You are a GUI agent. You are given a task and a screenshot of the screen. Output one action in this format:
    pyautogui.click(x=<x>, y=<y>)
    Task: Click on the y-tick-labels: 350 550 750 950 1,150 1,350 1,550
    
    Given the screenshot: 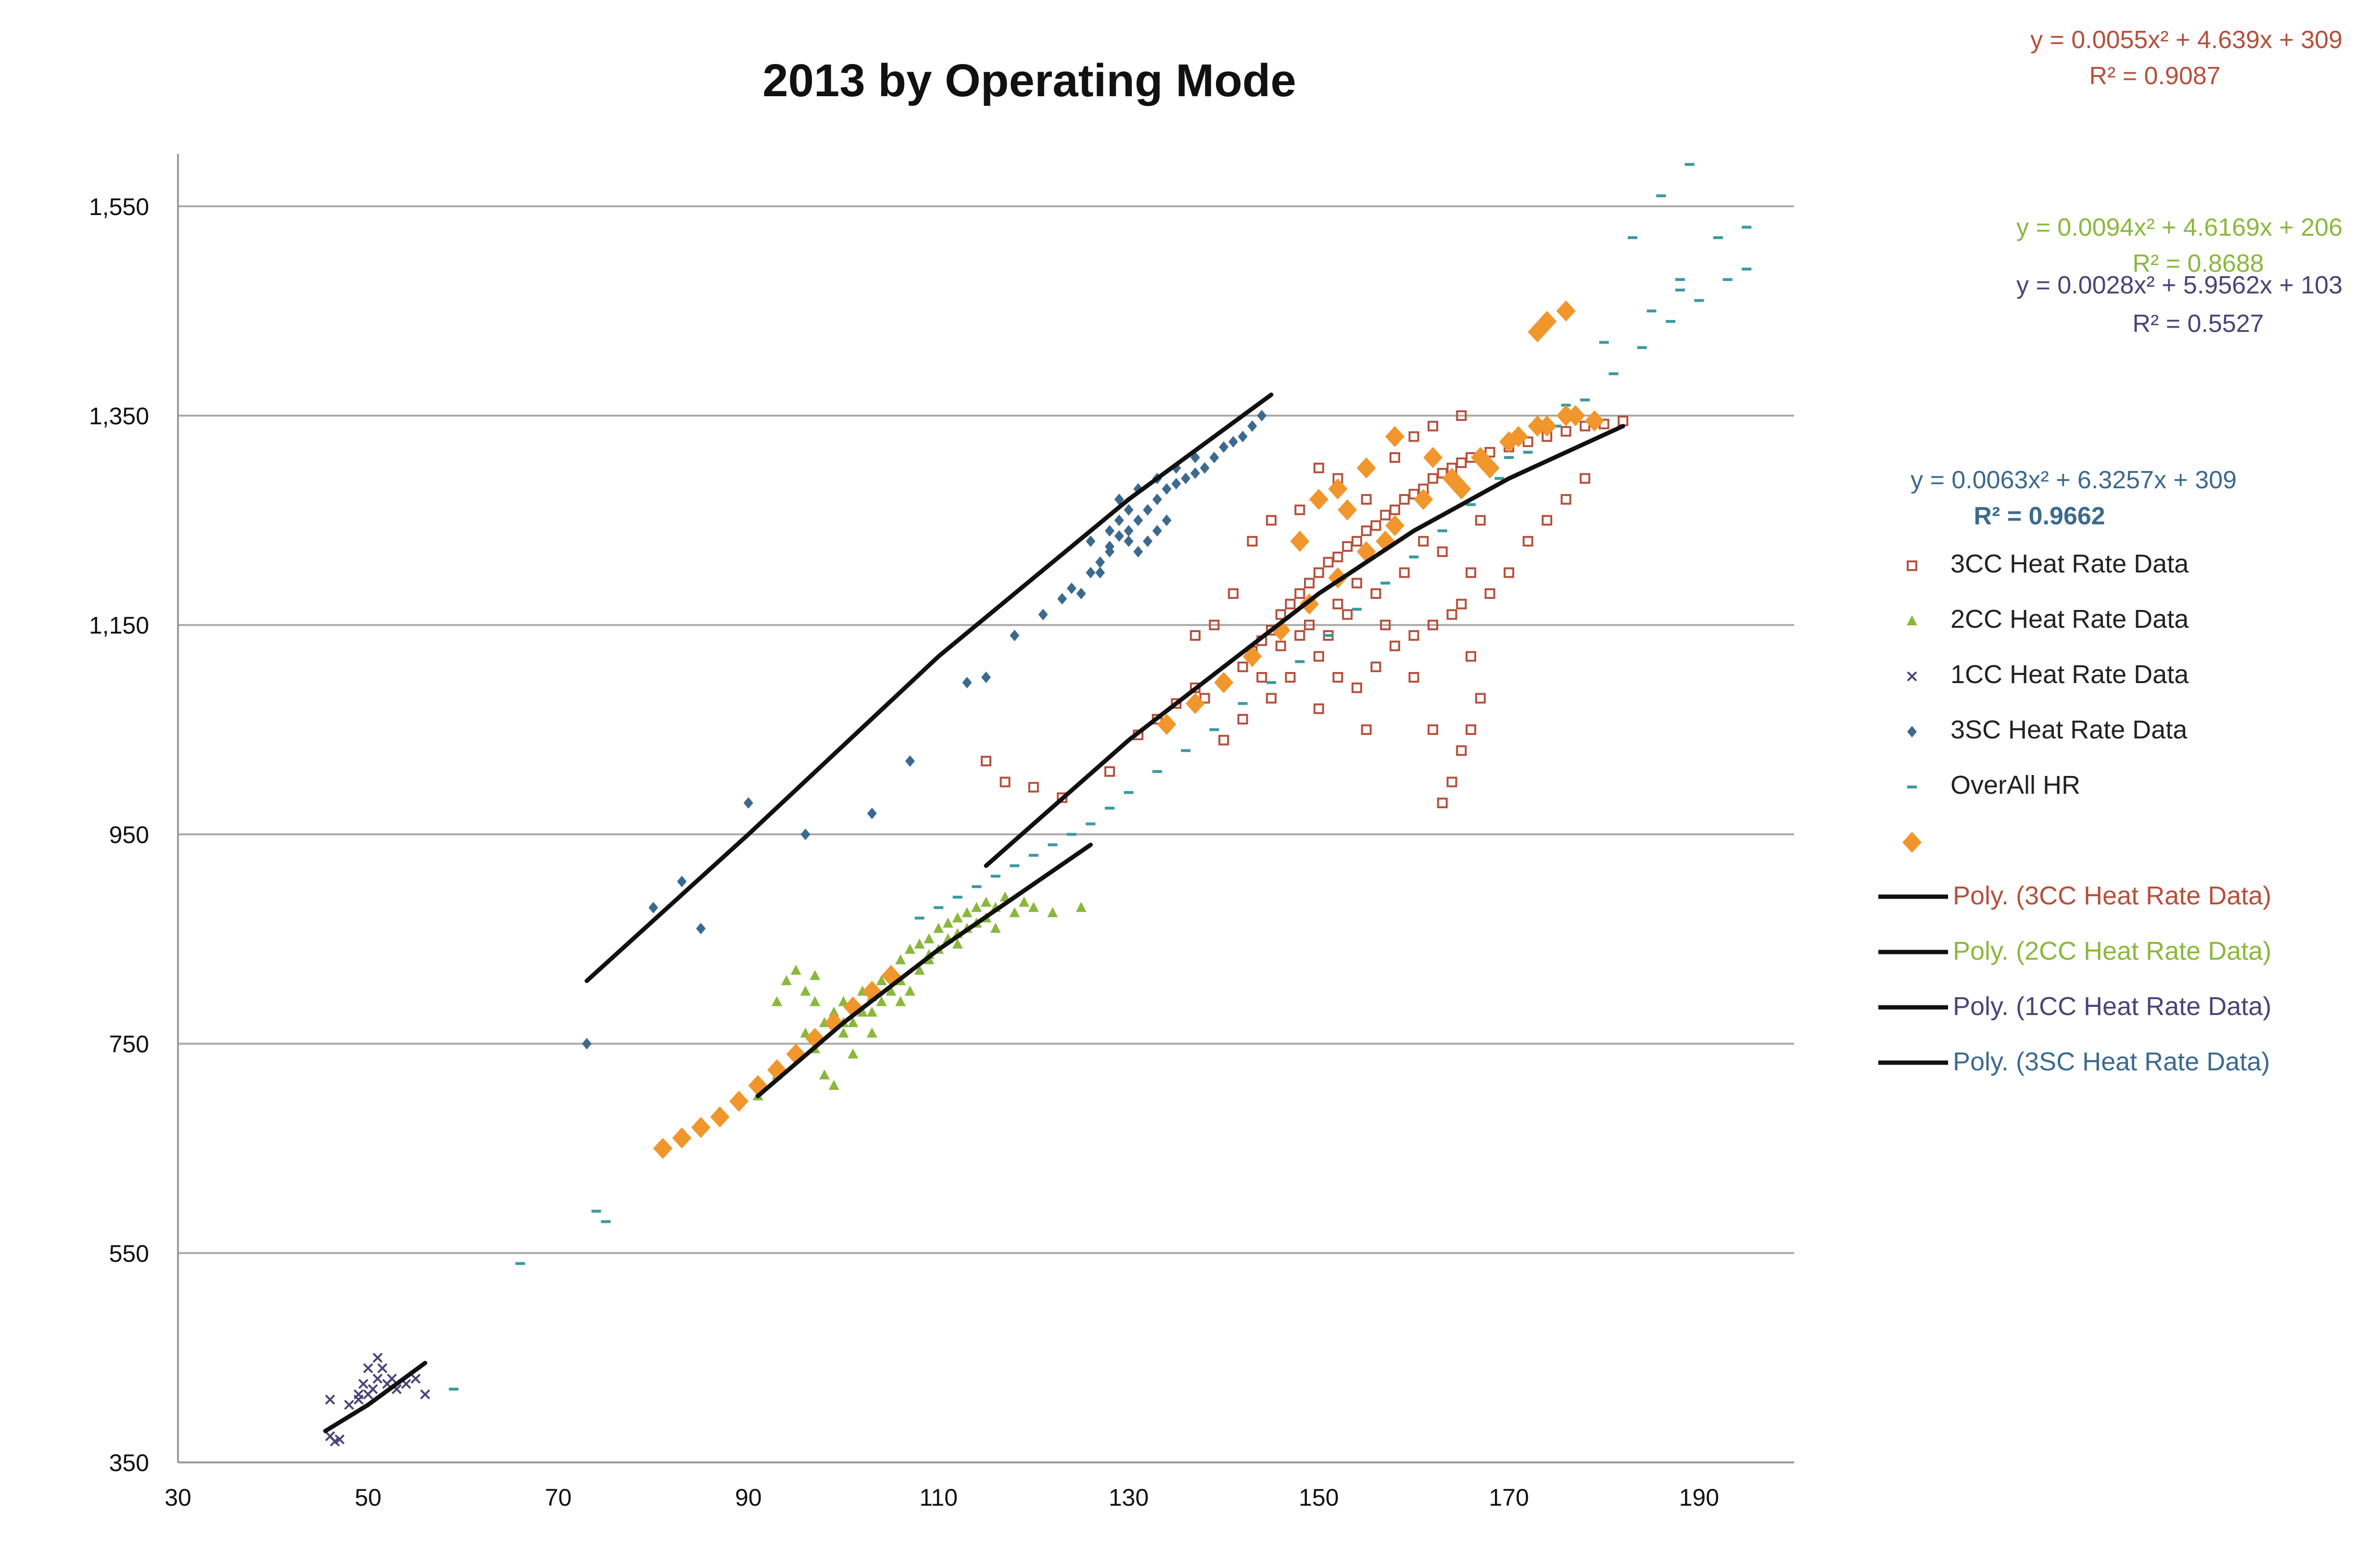 What is the action you would take?
    pyautogui.click(x=119, y=834)
    